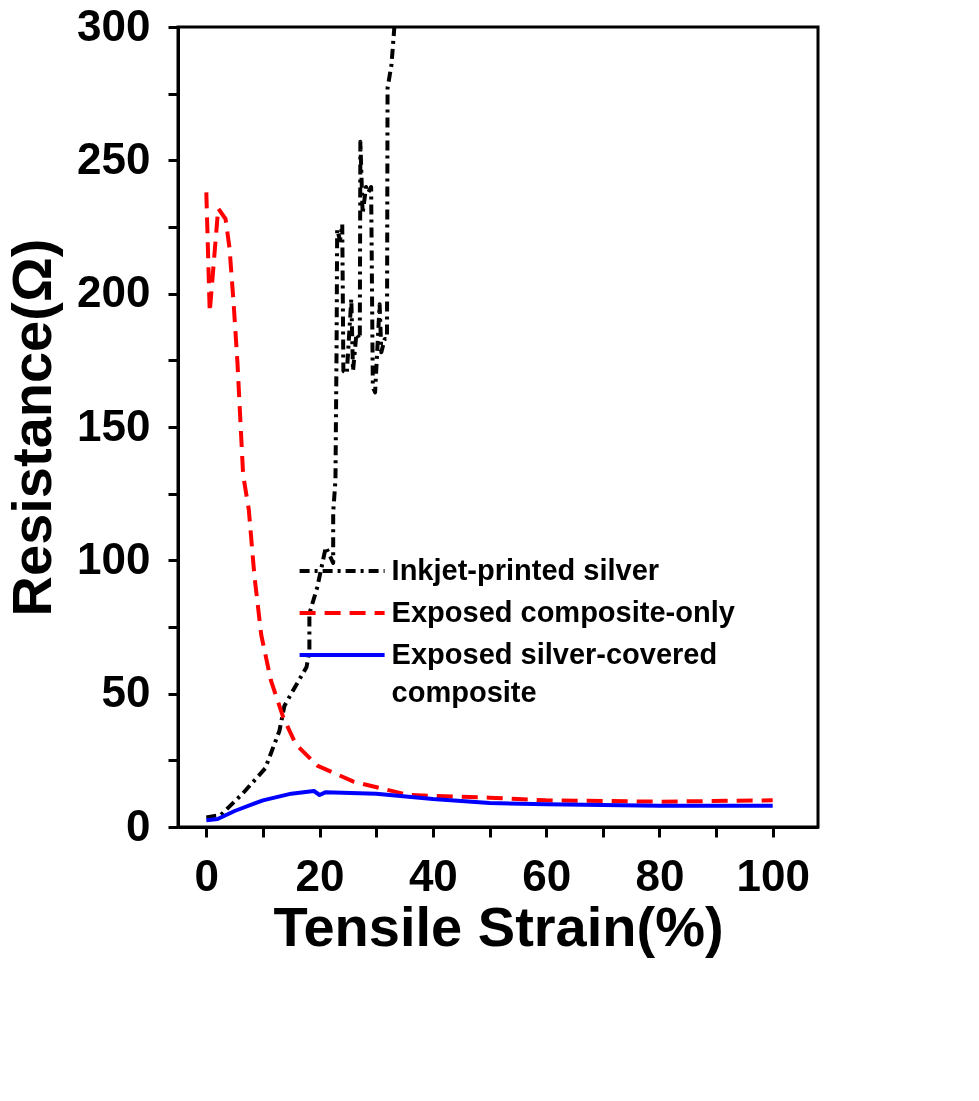  What do you see at coordinates (773, 875) in the screenshot?
I see `x-tick-label: 100` at bounding box center [773, 875].